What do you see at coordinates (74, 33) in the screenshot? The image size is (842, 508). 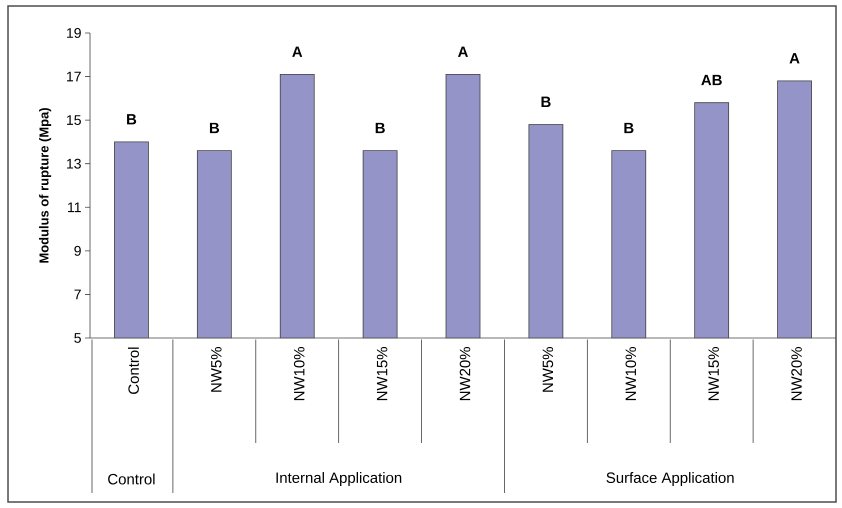 I see `y-tick-label: 19` at bounding box center [74, 33].